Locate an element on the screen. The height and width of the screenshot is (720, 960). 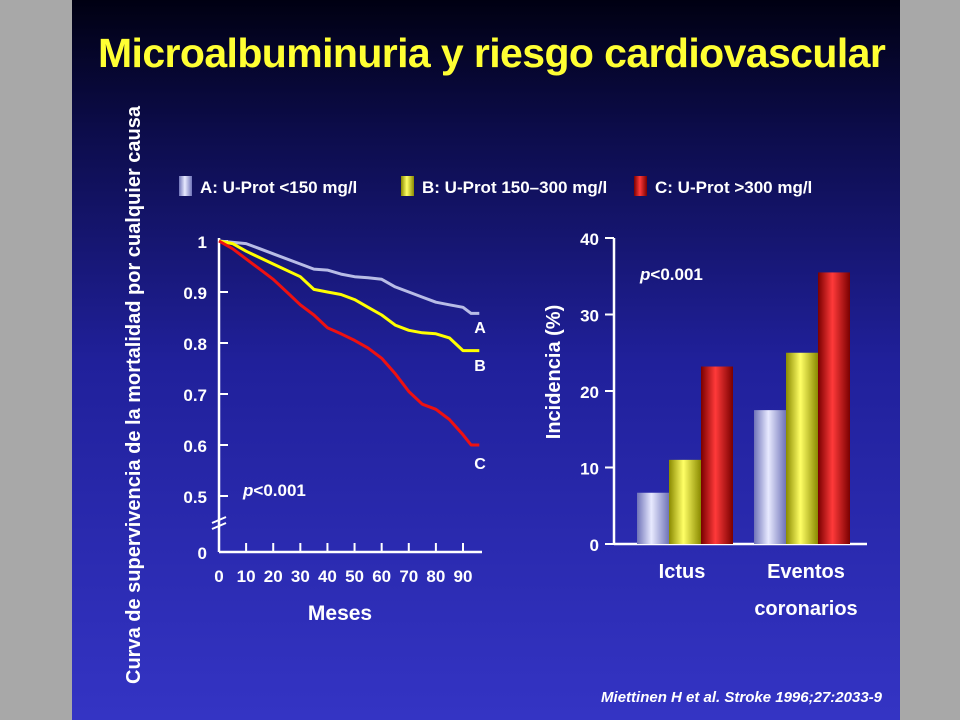
legend-swatch-a is located at coordinates (185, 186).